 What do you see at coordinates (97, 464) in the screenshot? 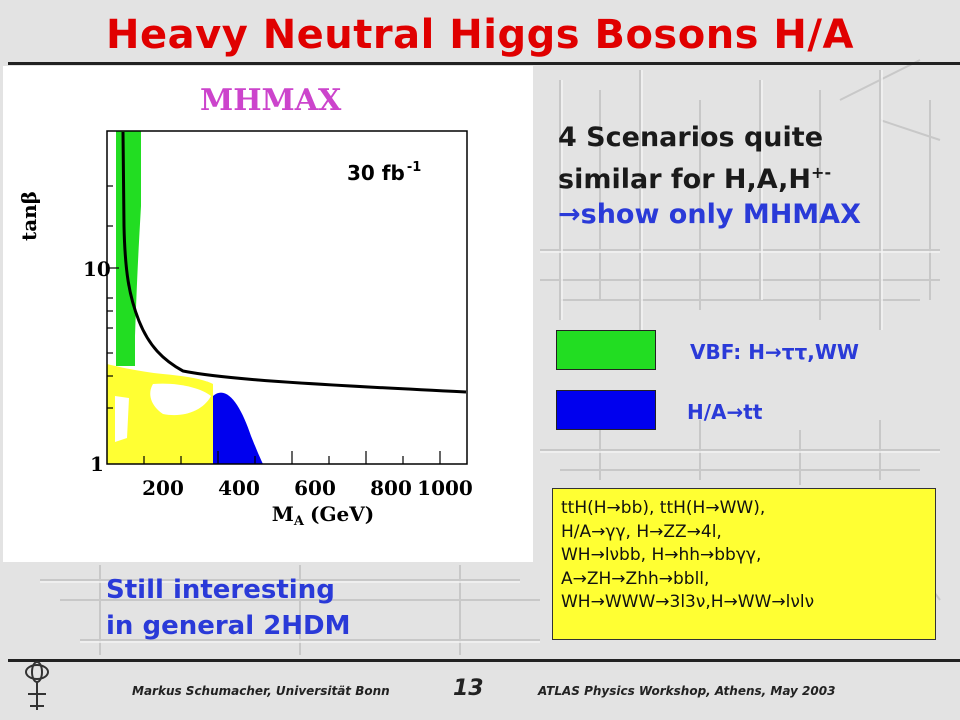
I see `y-tick-label: 1` at bounding box center [97, 464].